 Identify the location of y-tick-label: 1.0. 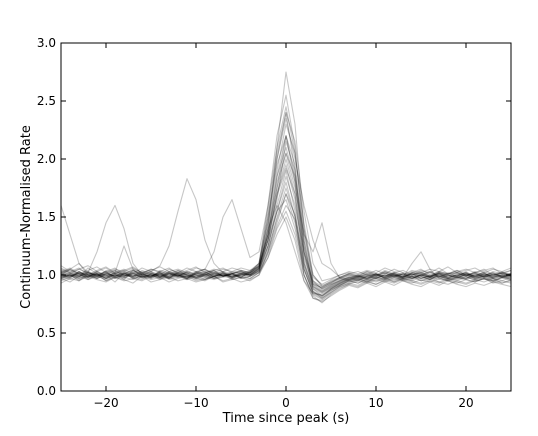
(46, 275).